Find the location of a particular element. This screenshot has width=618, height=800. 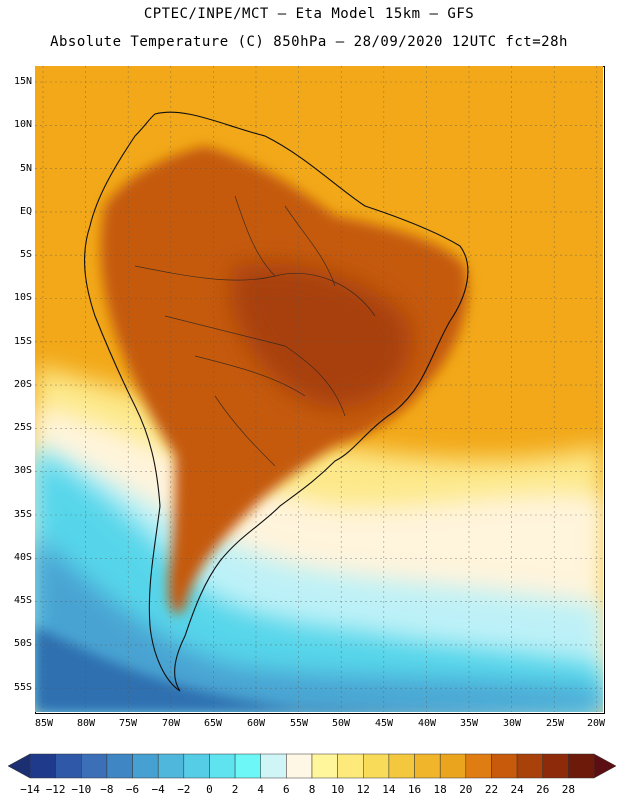

lon-label: 20W is located at coordinates (596, 723).